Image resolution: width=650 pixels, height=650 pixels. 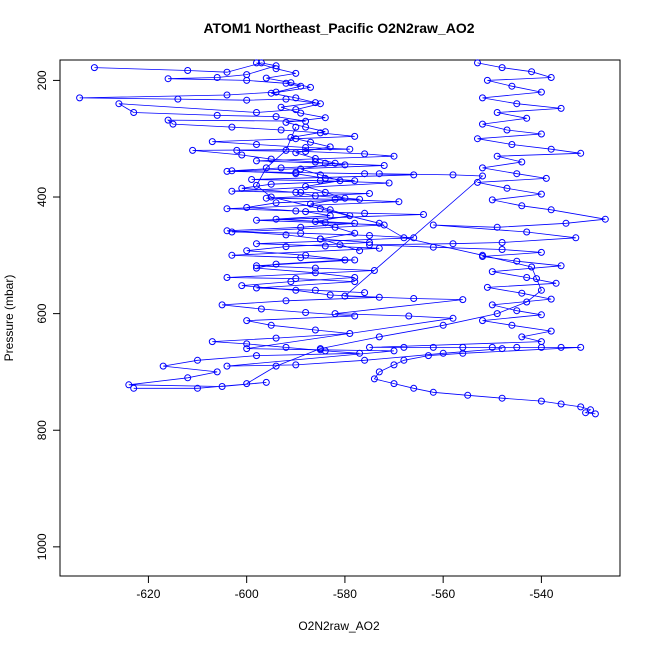 What do you see at coordinates (9, 318) in the screenshot?
I see `y-axis-label: Pressure (mbar)` at bounding box center [9, 318].